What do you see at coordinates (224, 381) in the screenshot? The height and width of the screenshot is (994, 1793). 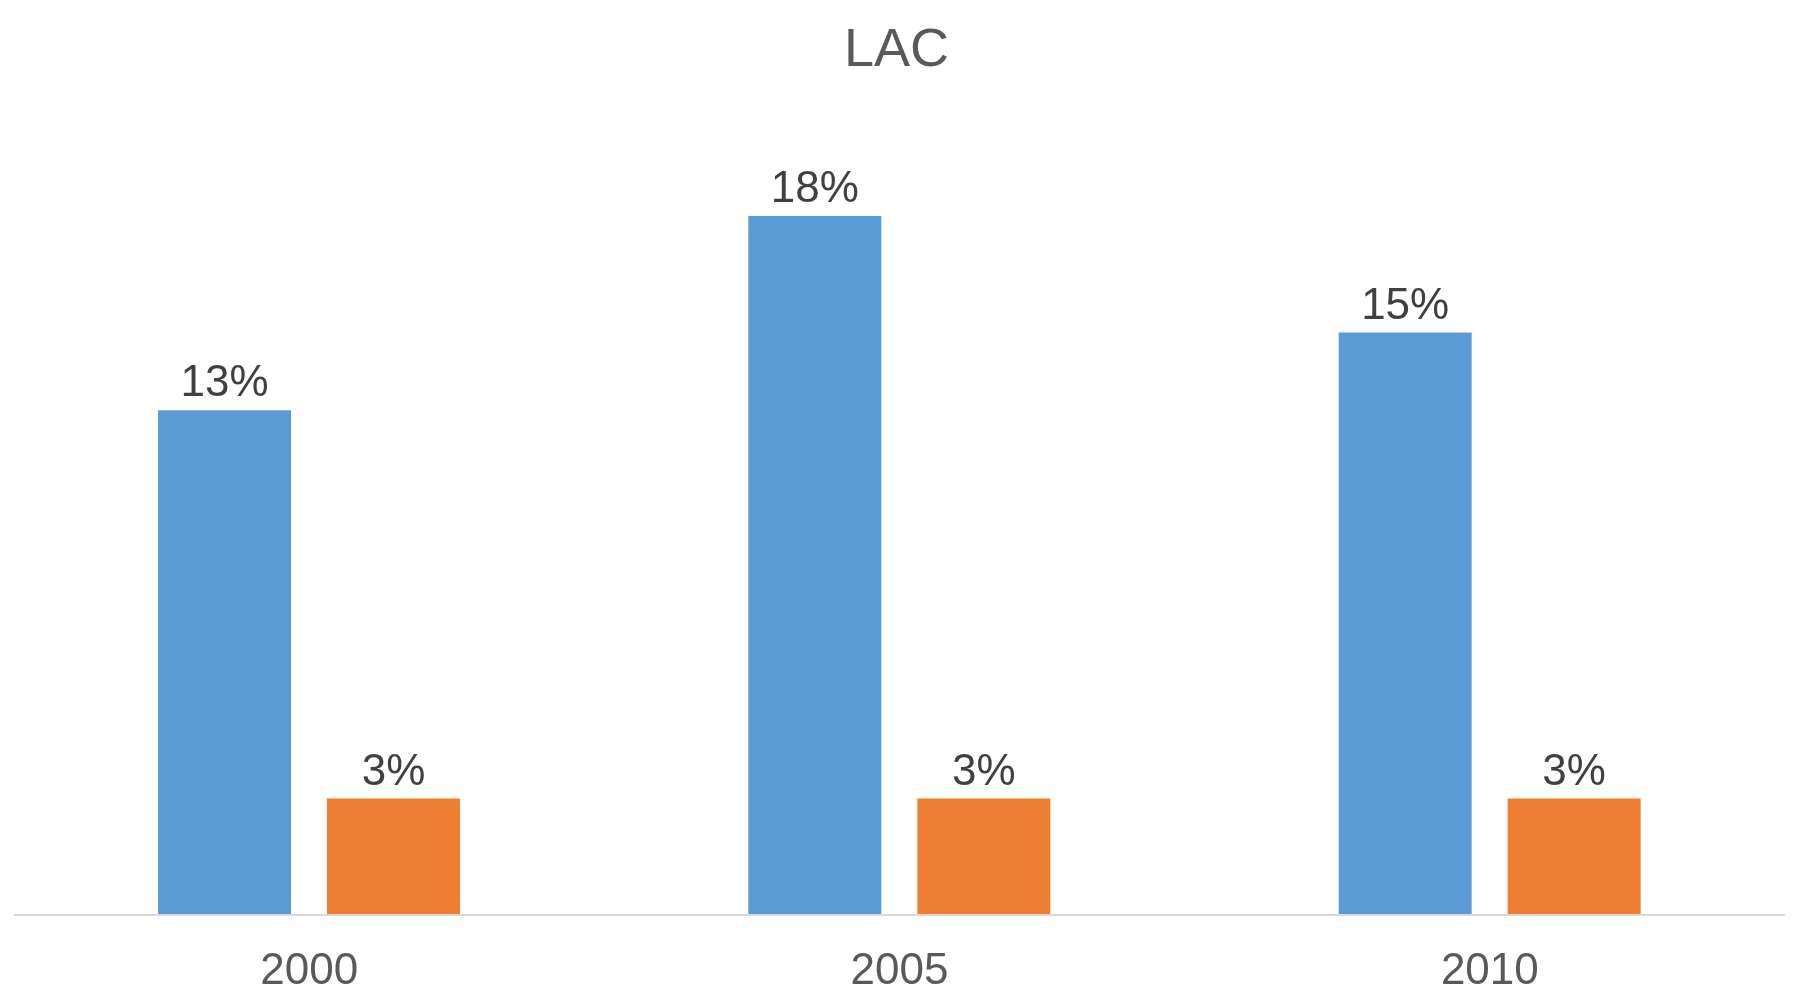 I see `data-label: 13%` at bounding box center [224, 381].